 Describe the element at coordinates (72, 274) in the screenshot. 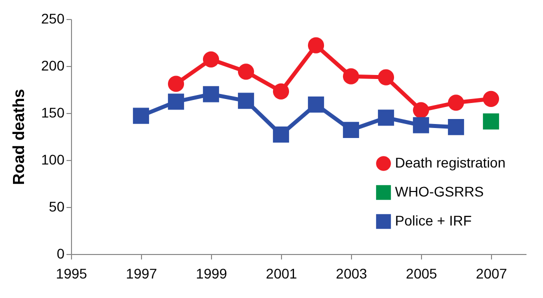

I see `x-tick-label: 1995` at that location.